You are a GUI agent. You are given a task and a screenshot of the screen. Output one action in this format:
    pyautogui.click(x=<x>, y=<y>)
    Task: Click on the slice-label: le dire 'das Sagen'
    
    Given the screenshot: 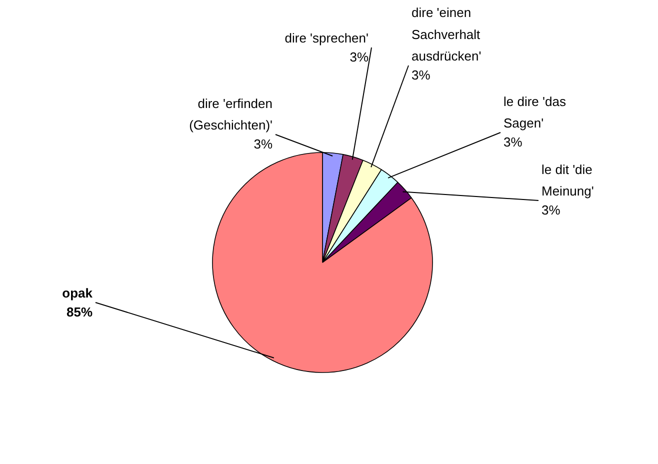 What is the action you would take?
    pyautogui.click(x=535, y=112)
    